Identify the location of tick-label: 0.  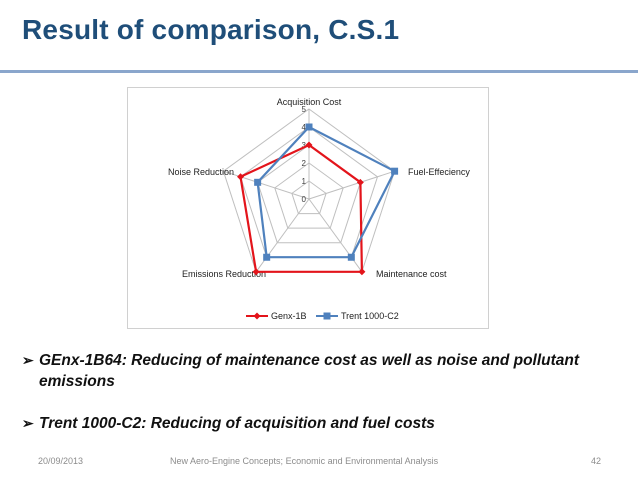
(304, 199).